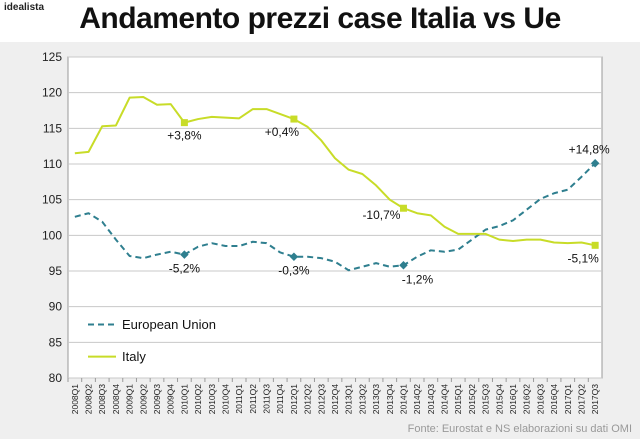 Image resolution: width=640 pixels, height=439 pixels. Describe the element at coordinates (280, 399) in the screenshot. I see `x-tick-label: 2011Q4` at that location.